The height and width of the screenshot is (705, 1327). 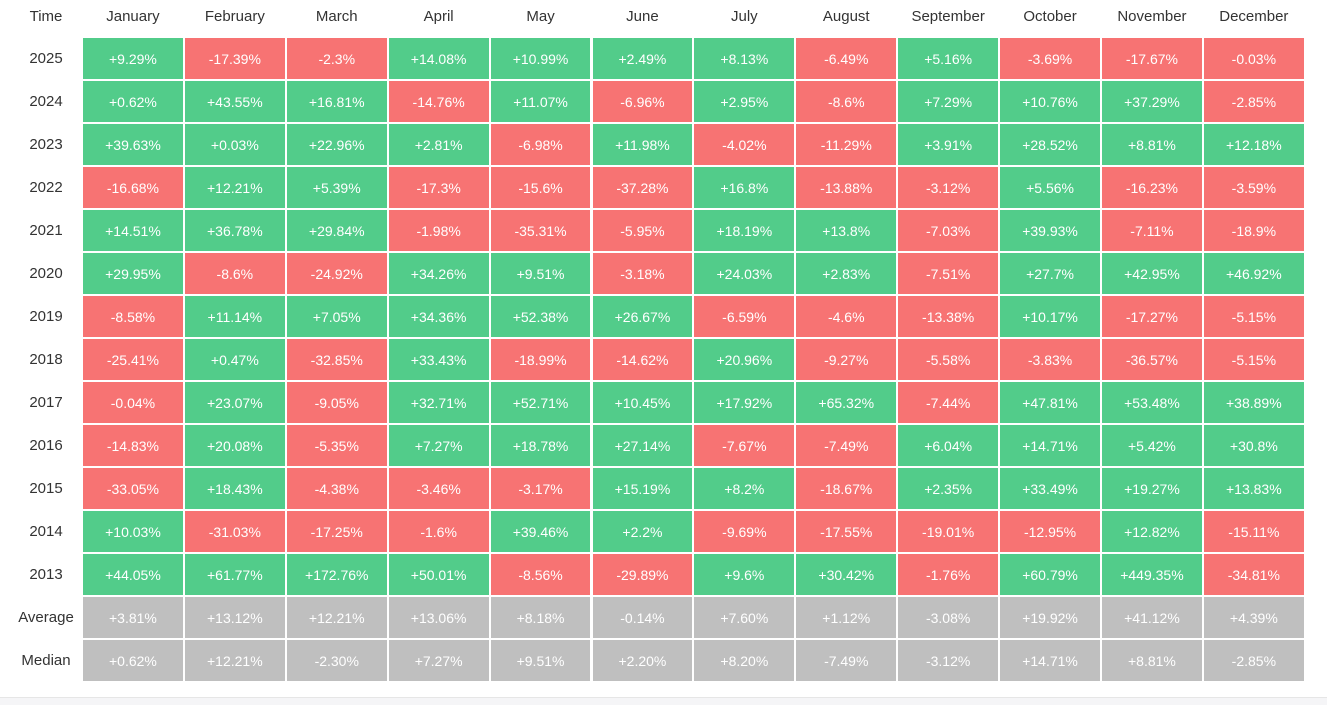 What do you see at coordinates (1050, 273) in the screenshot?
I see `return-cell: +27.7%` at bounding box center [1050, 273].